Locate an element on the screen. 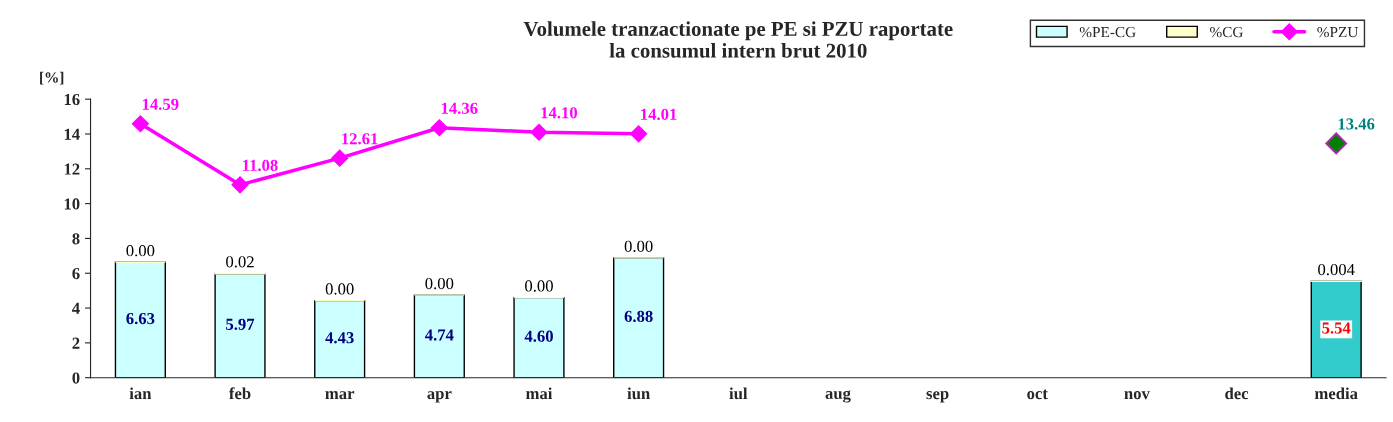  data-label: 14.36 is located at coordinates (459, 108).